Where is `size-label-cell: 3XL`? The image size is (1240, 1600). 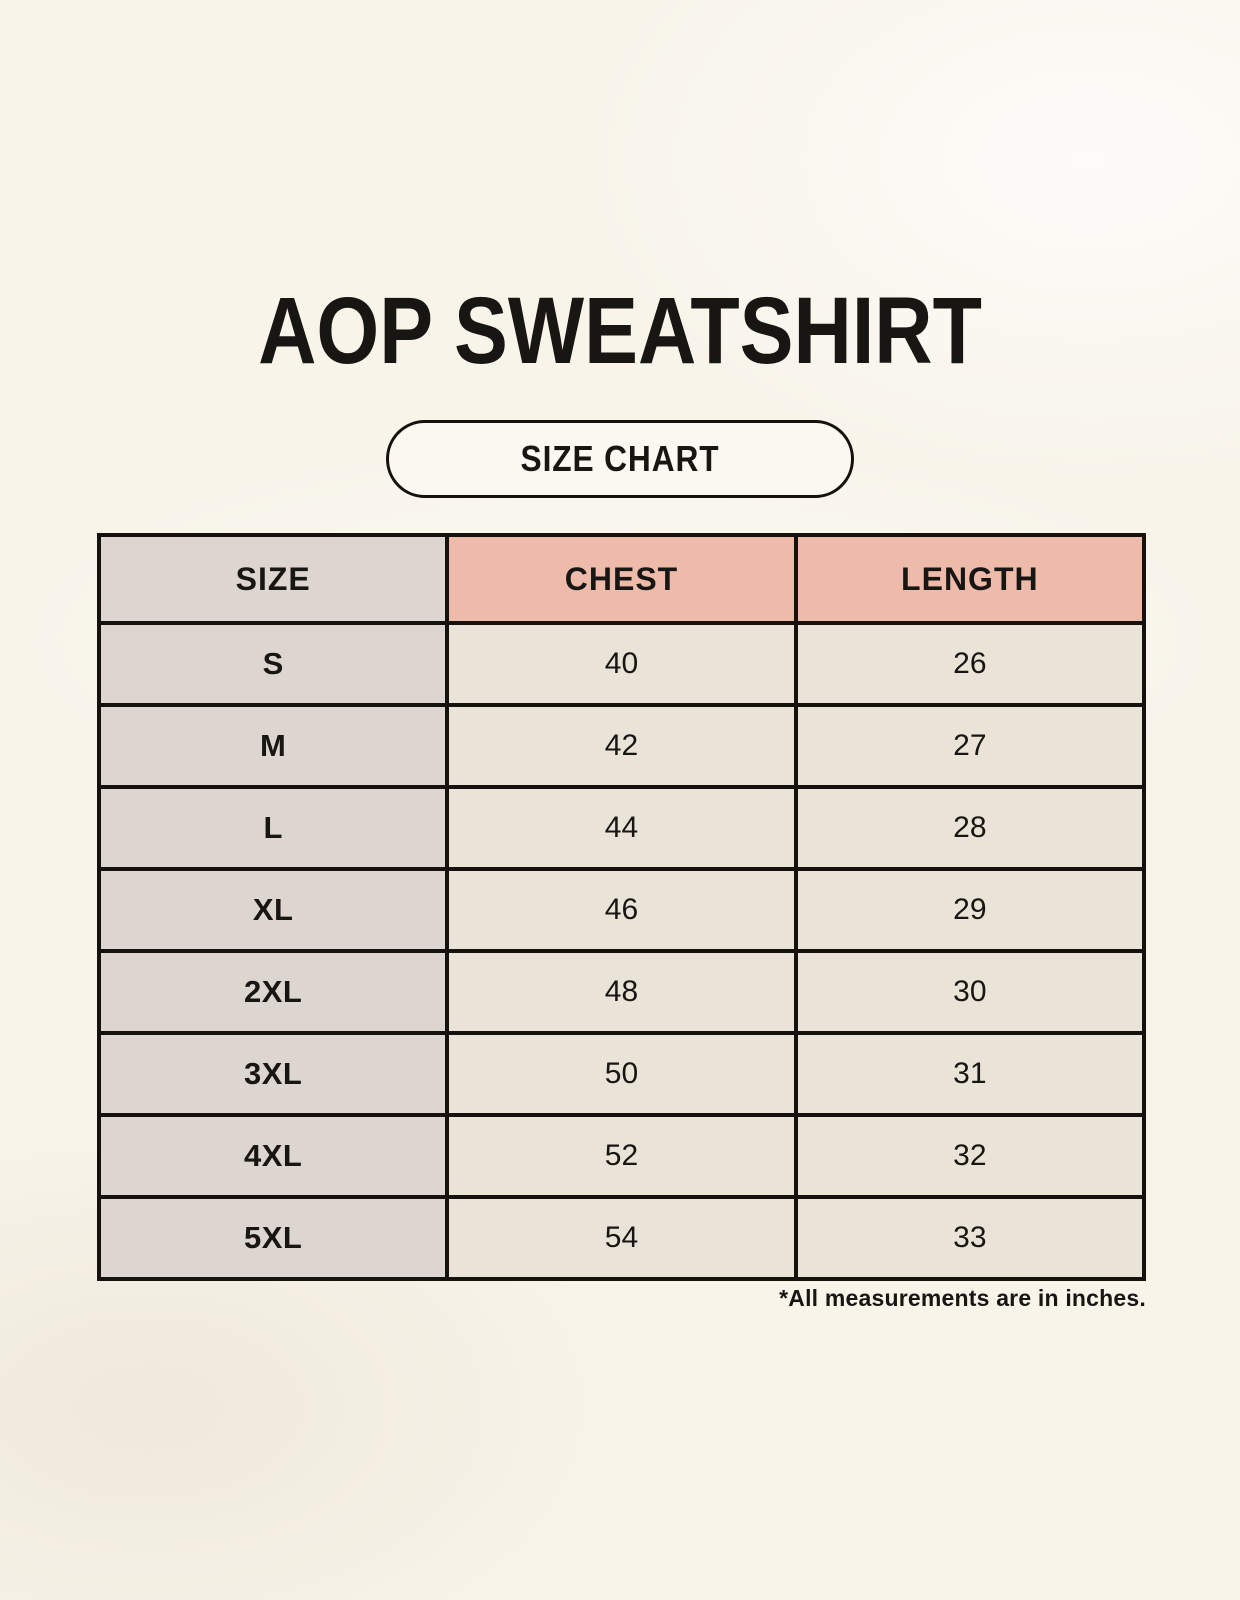
size-label-cell: 3XL is located at coordinates (273, 1074).